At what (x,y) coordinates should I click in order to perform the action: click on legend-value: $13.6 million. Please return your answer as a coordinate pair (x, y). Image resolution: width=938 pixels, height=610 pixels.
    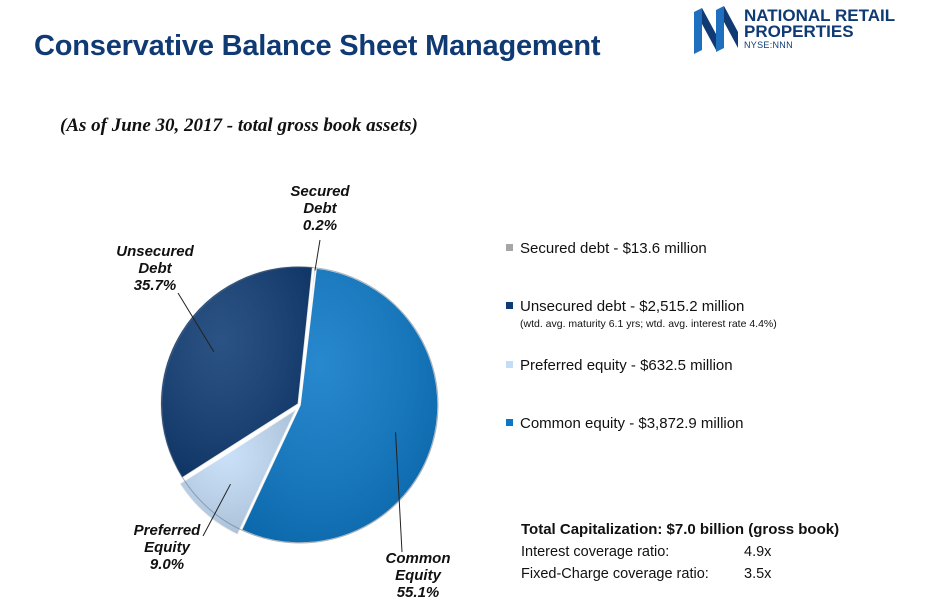
    Looking at the image, I should click on (664, 248).